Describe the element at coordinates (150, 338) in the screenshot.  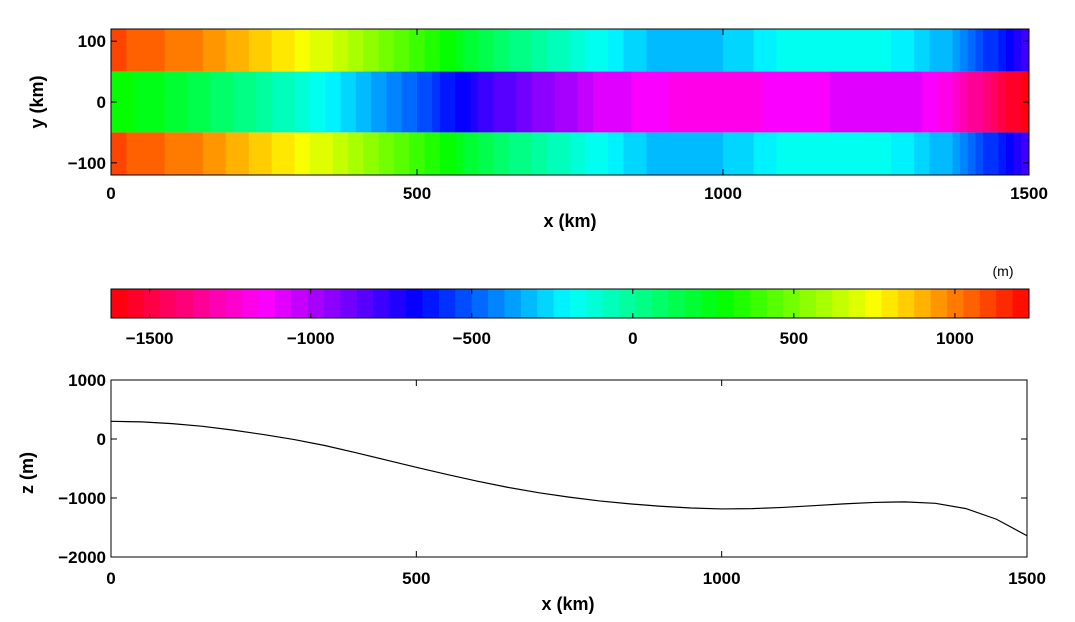
I see `colorbar-tick-label: −1500` at that location.